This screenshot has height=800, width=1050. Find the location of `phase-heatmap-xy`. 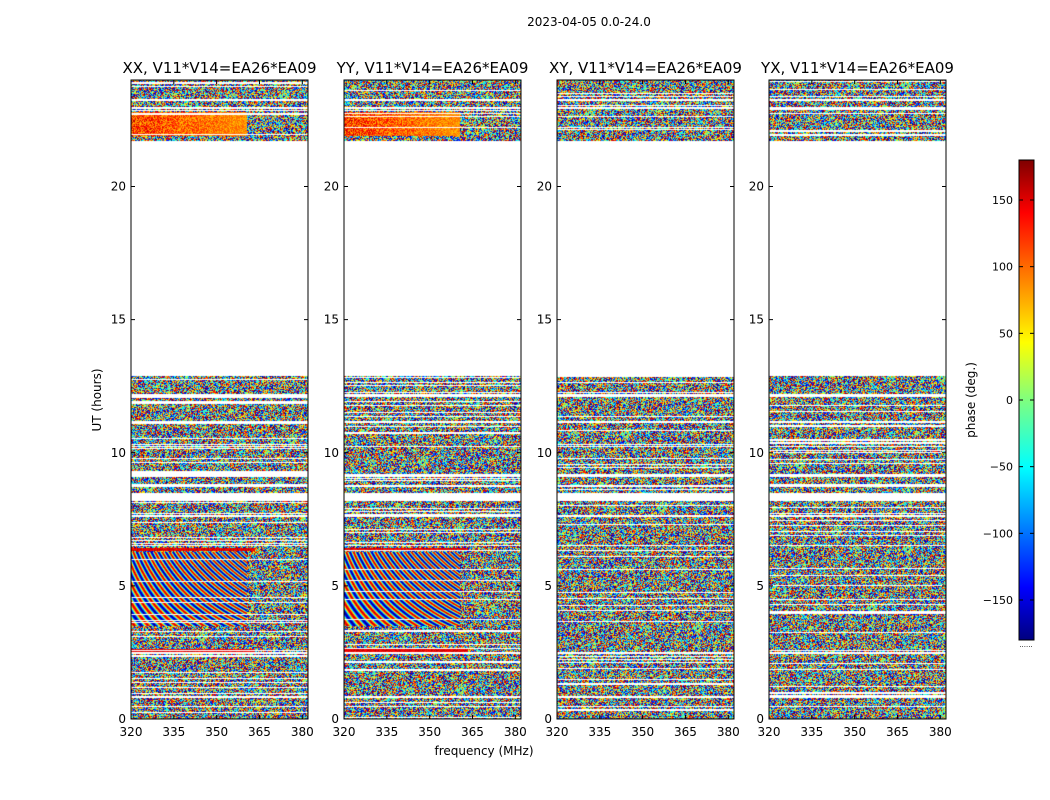

phase-heatmap-xy is located at coordinates (645, 399).